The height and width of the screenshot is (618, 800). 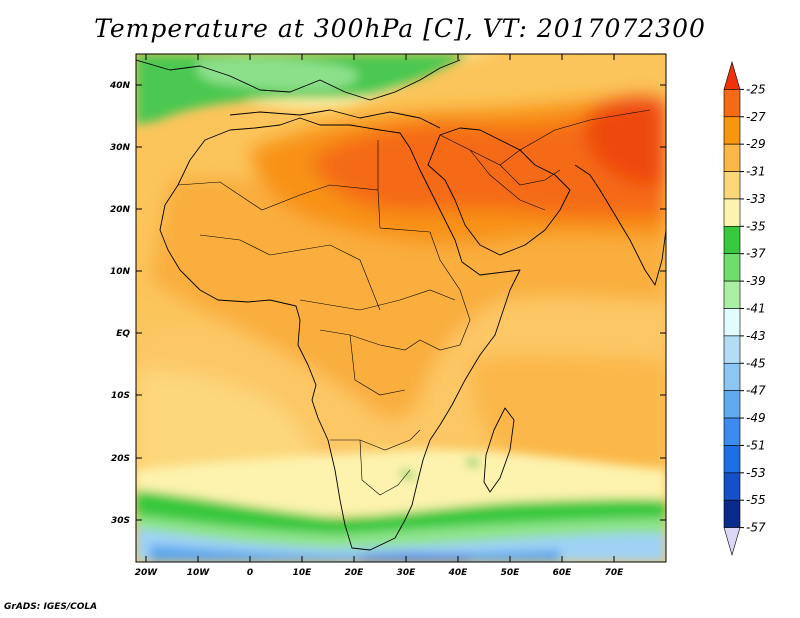 What do you see at coordinates (756, 172) in the screenshot?
I see `colorbar-label: -31` at bounding box center [756, 172].